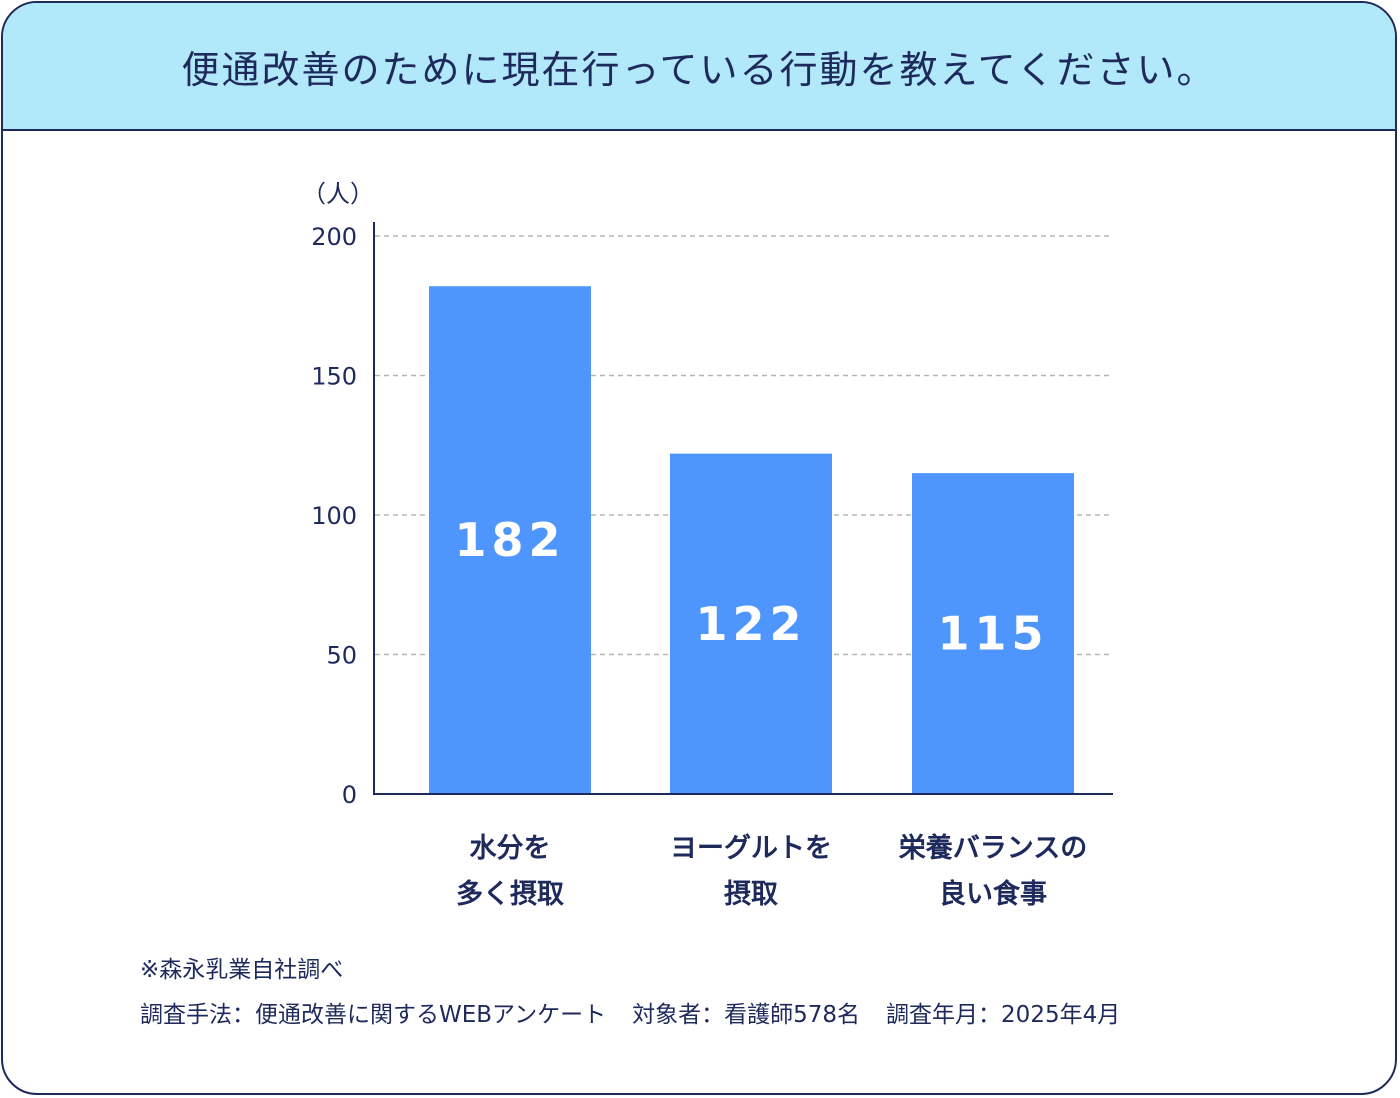 The image size is (1400, 1098). Describe the element at coordinates (349, 795) in the screenshot. I see `y-tick-label: 0` at that location.